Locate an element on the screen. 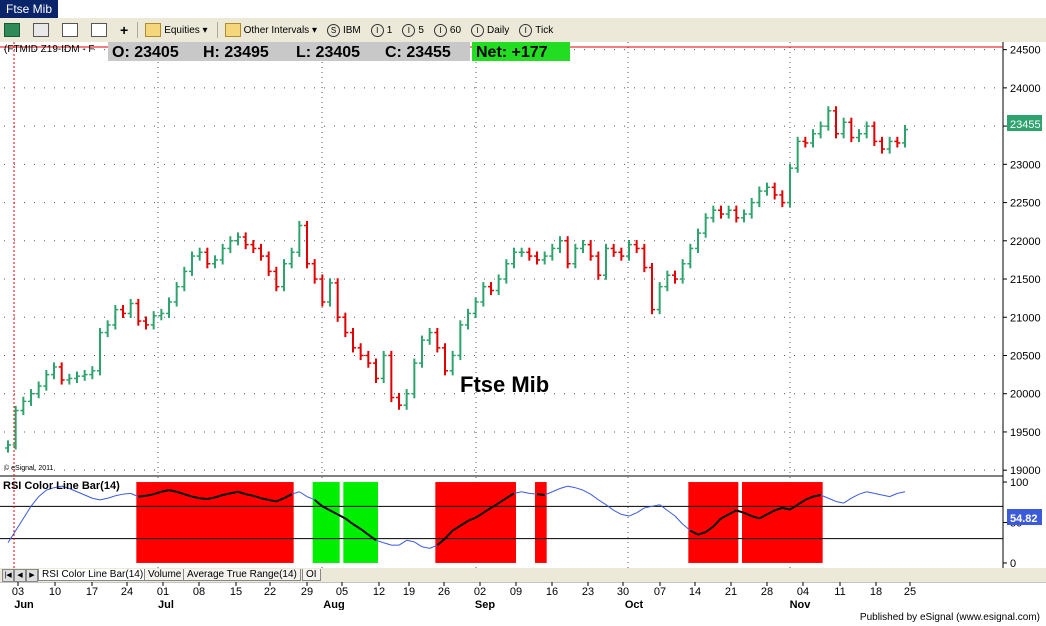 The height and width of the screenshot is (626, 1046). prev-tab-button: ◀ is located at coordinates (20, 575).